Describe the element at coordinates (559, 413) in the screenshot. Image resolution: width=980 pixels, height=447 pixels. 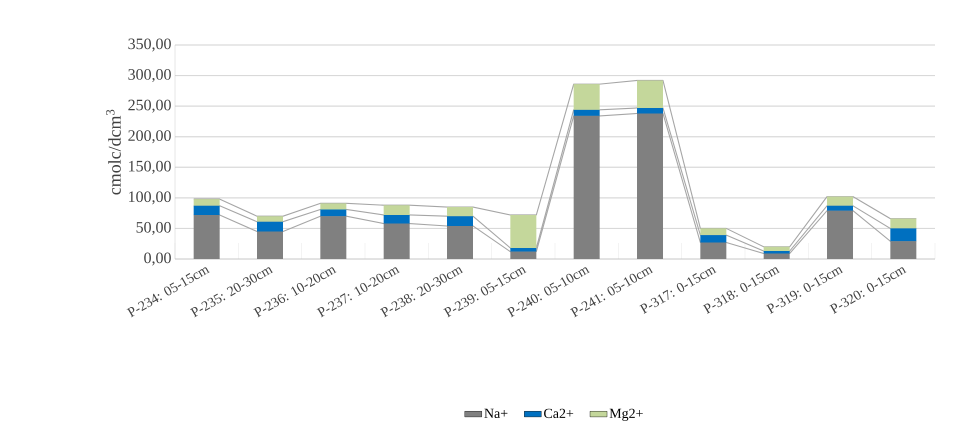
I see `legend-label: Ca2+` at that location.